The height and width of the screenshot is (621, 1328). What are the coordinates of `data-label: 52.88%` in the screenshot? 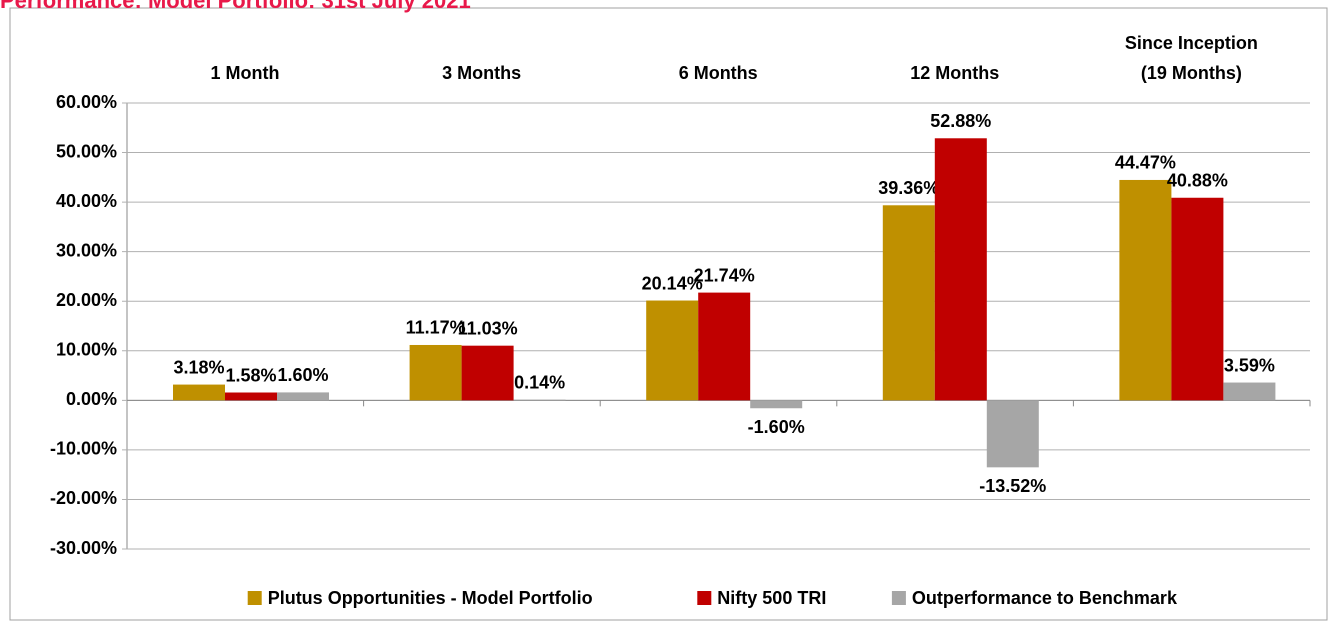 It's located at (960, 121).